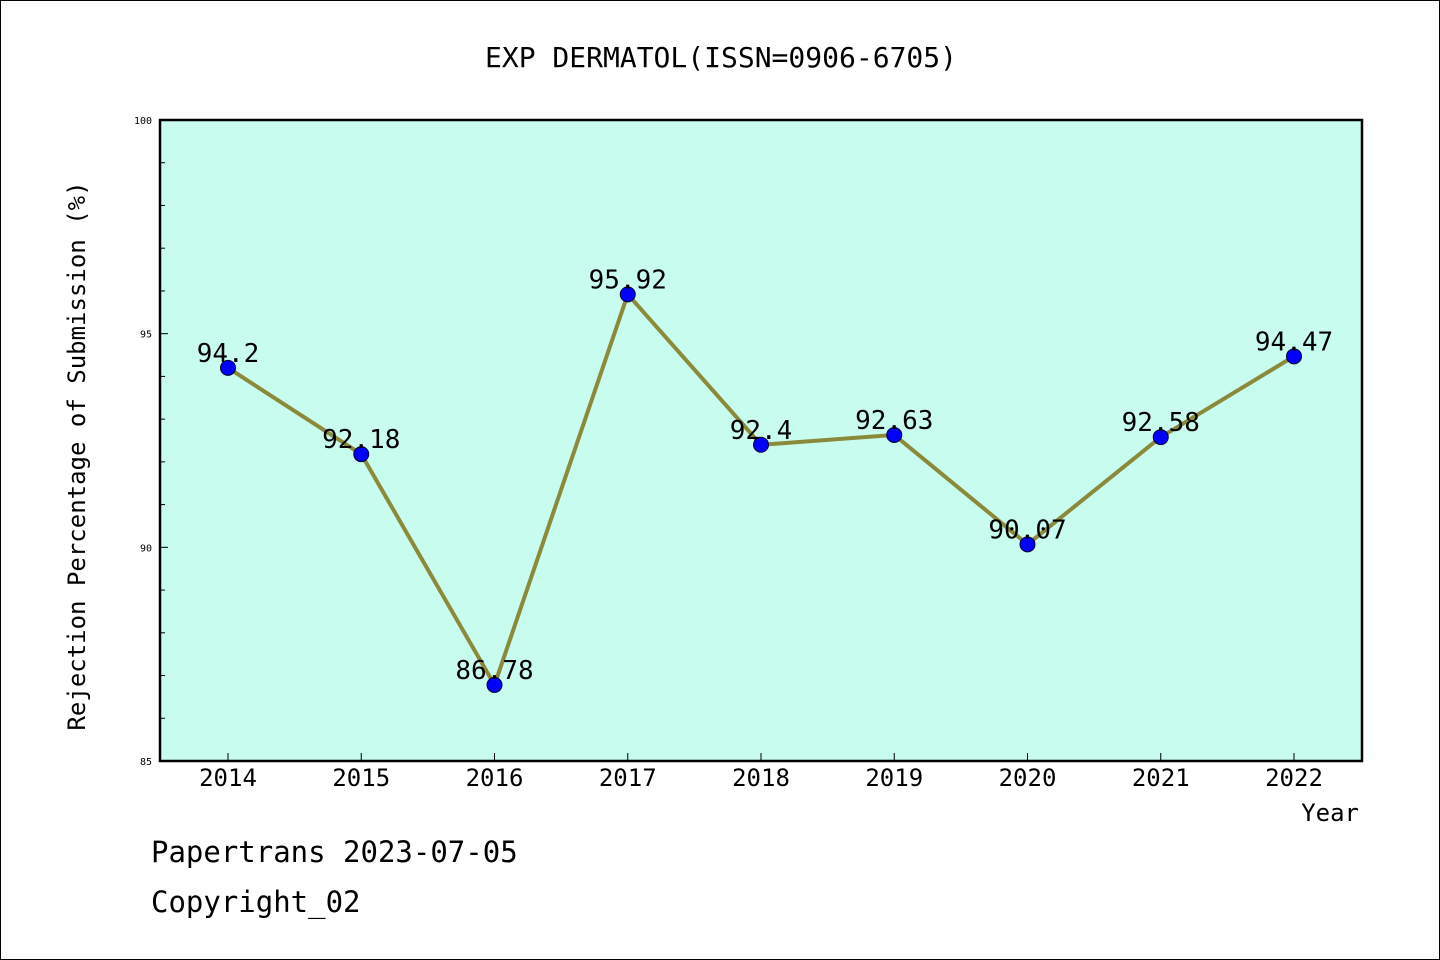 The image size is (1440, 960). Describe the element at coordinates (761, 778) in the screenshot. I see `x-tick-label: 2018` at that location.